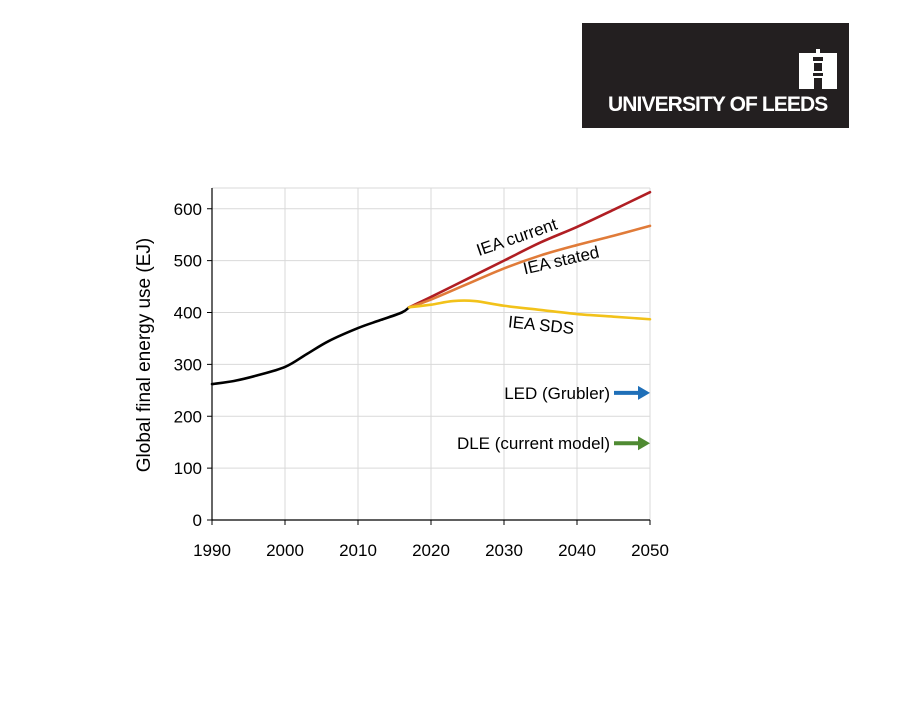  Describe the element at coordinates (541, 325) in the screenshot. I see `series-label: IEA SDS` at that location.